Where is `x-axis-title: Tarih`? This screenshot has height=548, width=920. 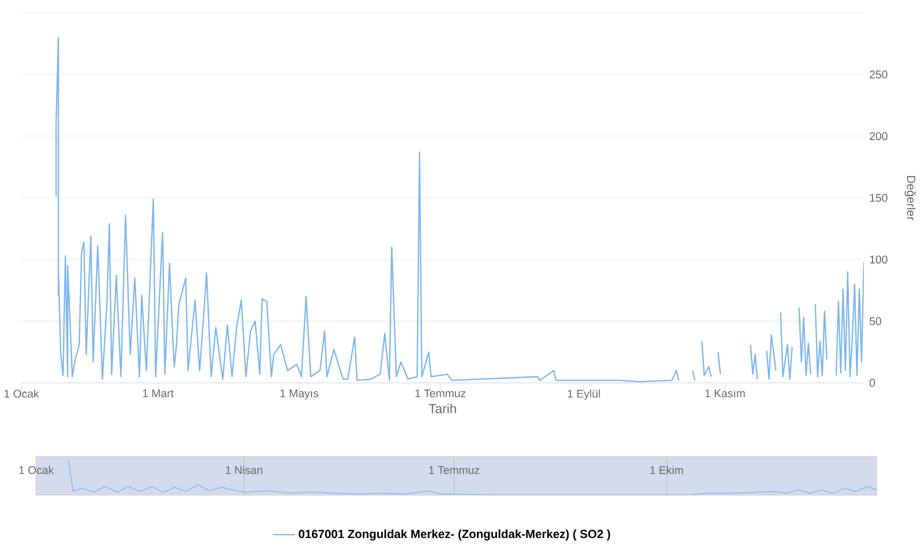 x-axis-title: Tarih is located at coordinates (442, 409).